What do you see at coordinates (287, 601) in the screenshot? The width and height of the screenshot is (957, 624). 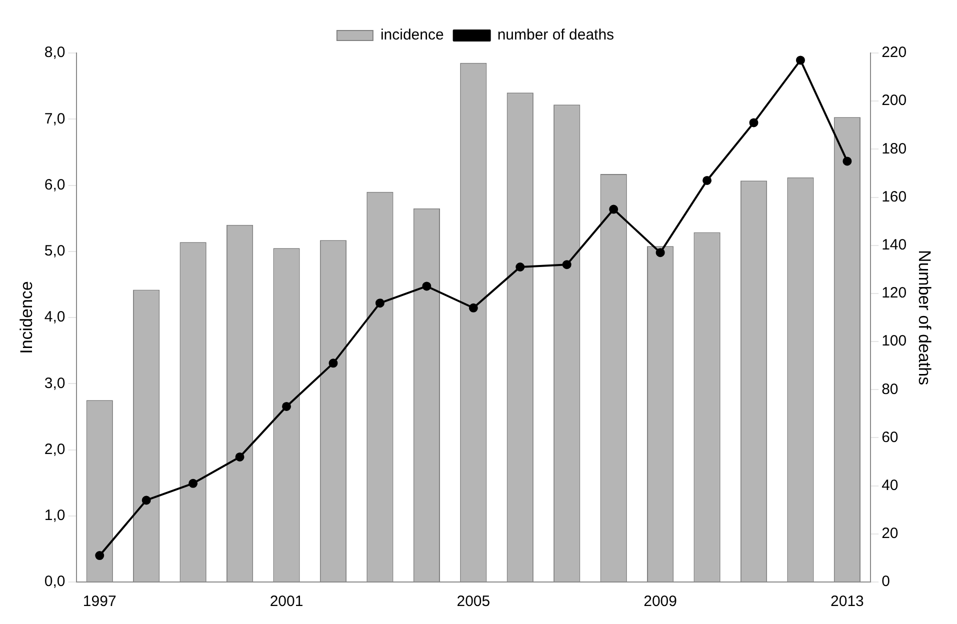 I see `x-tick-label: 2001` at bounding box center [287, 601].